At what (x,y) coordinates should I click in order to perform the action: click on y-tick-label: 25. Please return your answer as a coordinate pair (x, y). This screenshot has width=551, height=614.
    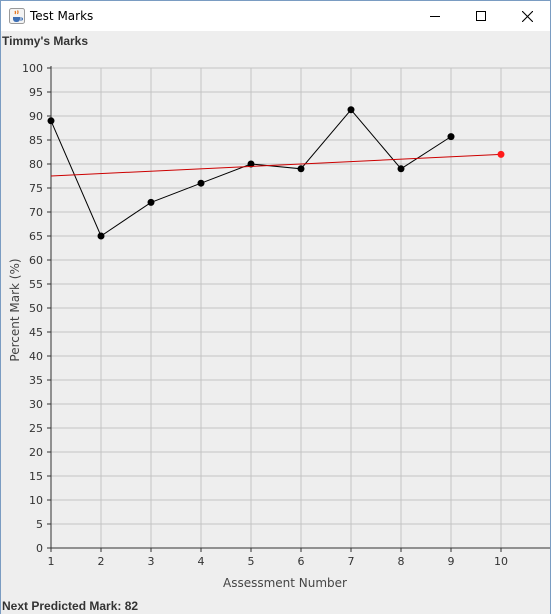
    Looking at the image, I should click on (36, 428).